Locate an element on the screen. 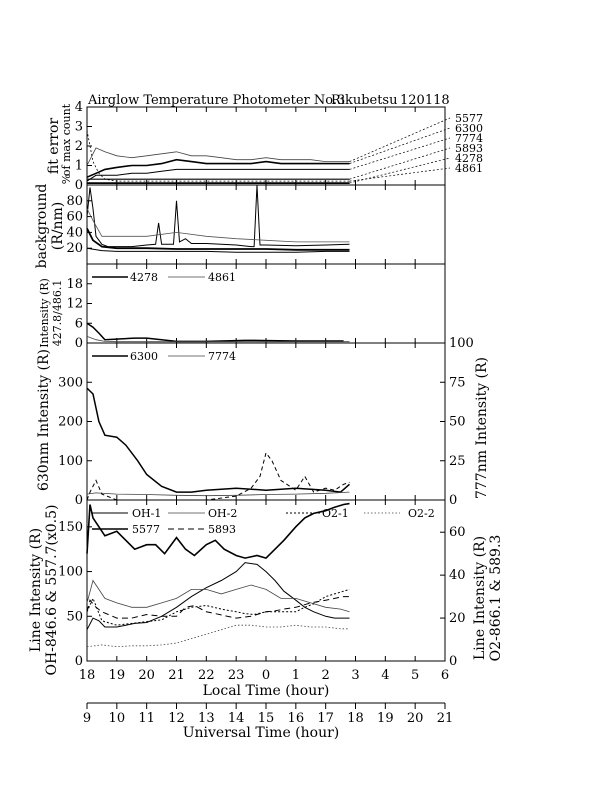 The width and height of the screenshot is (612, 792). background-ytick-label: 60 is located at coordinates (74, 217).